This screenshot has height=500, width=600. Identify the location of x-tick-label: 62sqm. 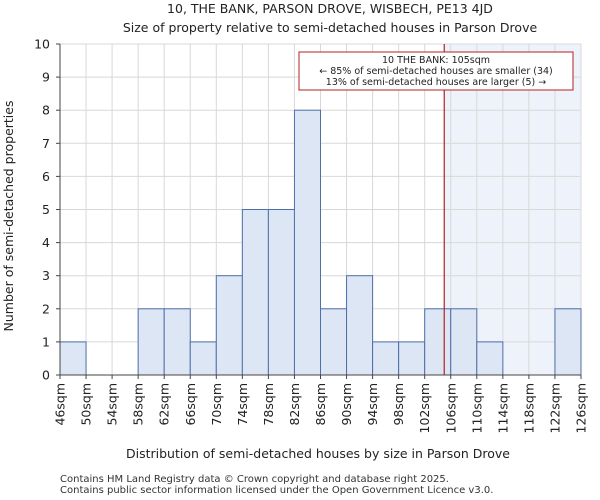
(164, 404).